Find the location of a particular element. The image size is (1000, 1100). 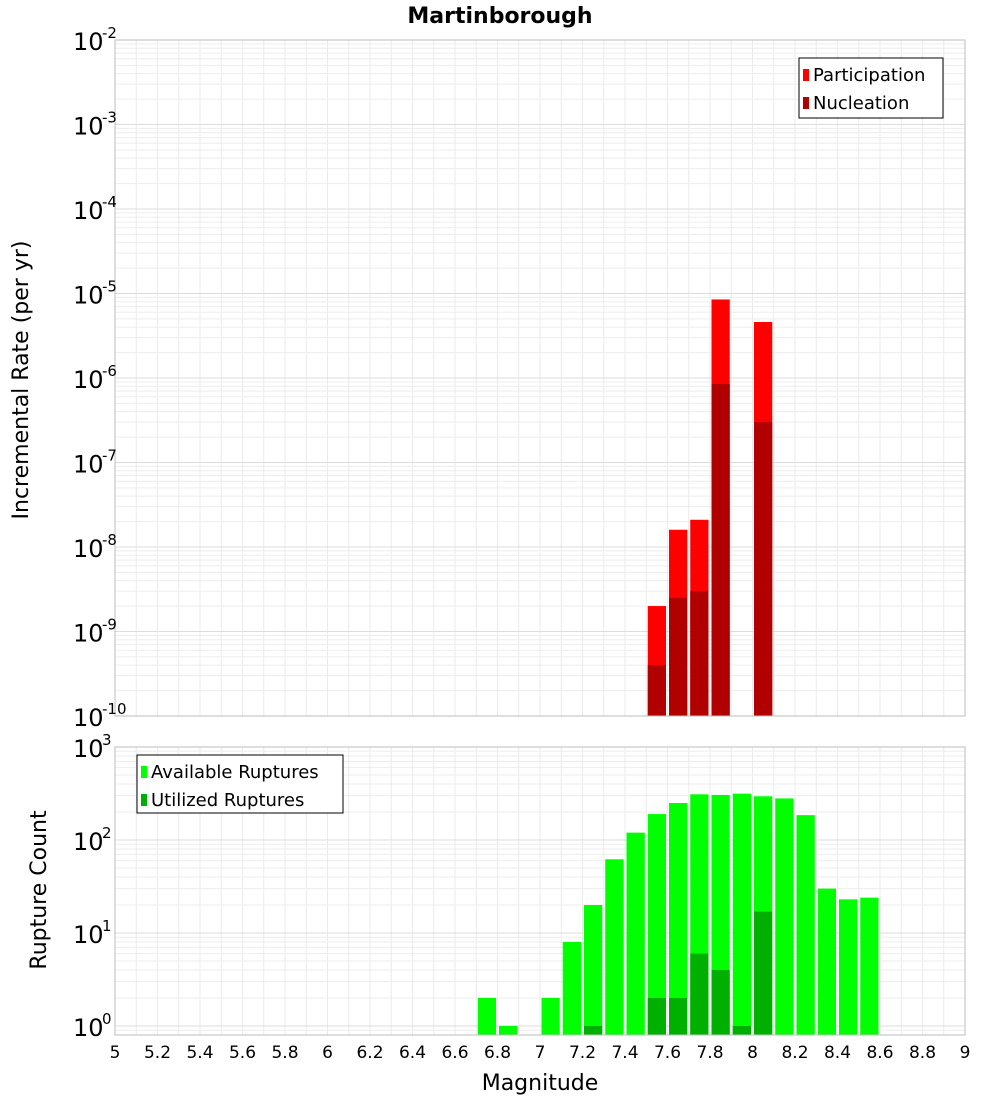

y-tick-exponent: 3 is located at coordinates (107, 740).